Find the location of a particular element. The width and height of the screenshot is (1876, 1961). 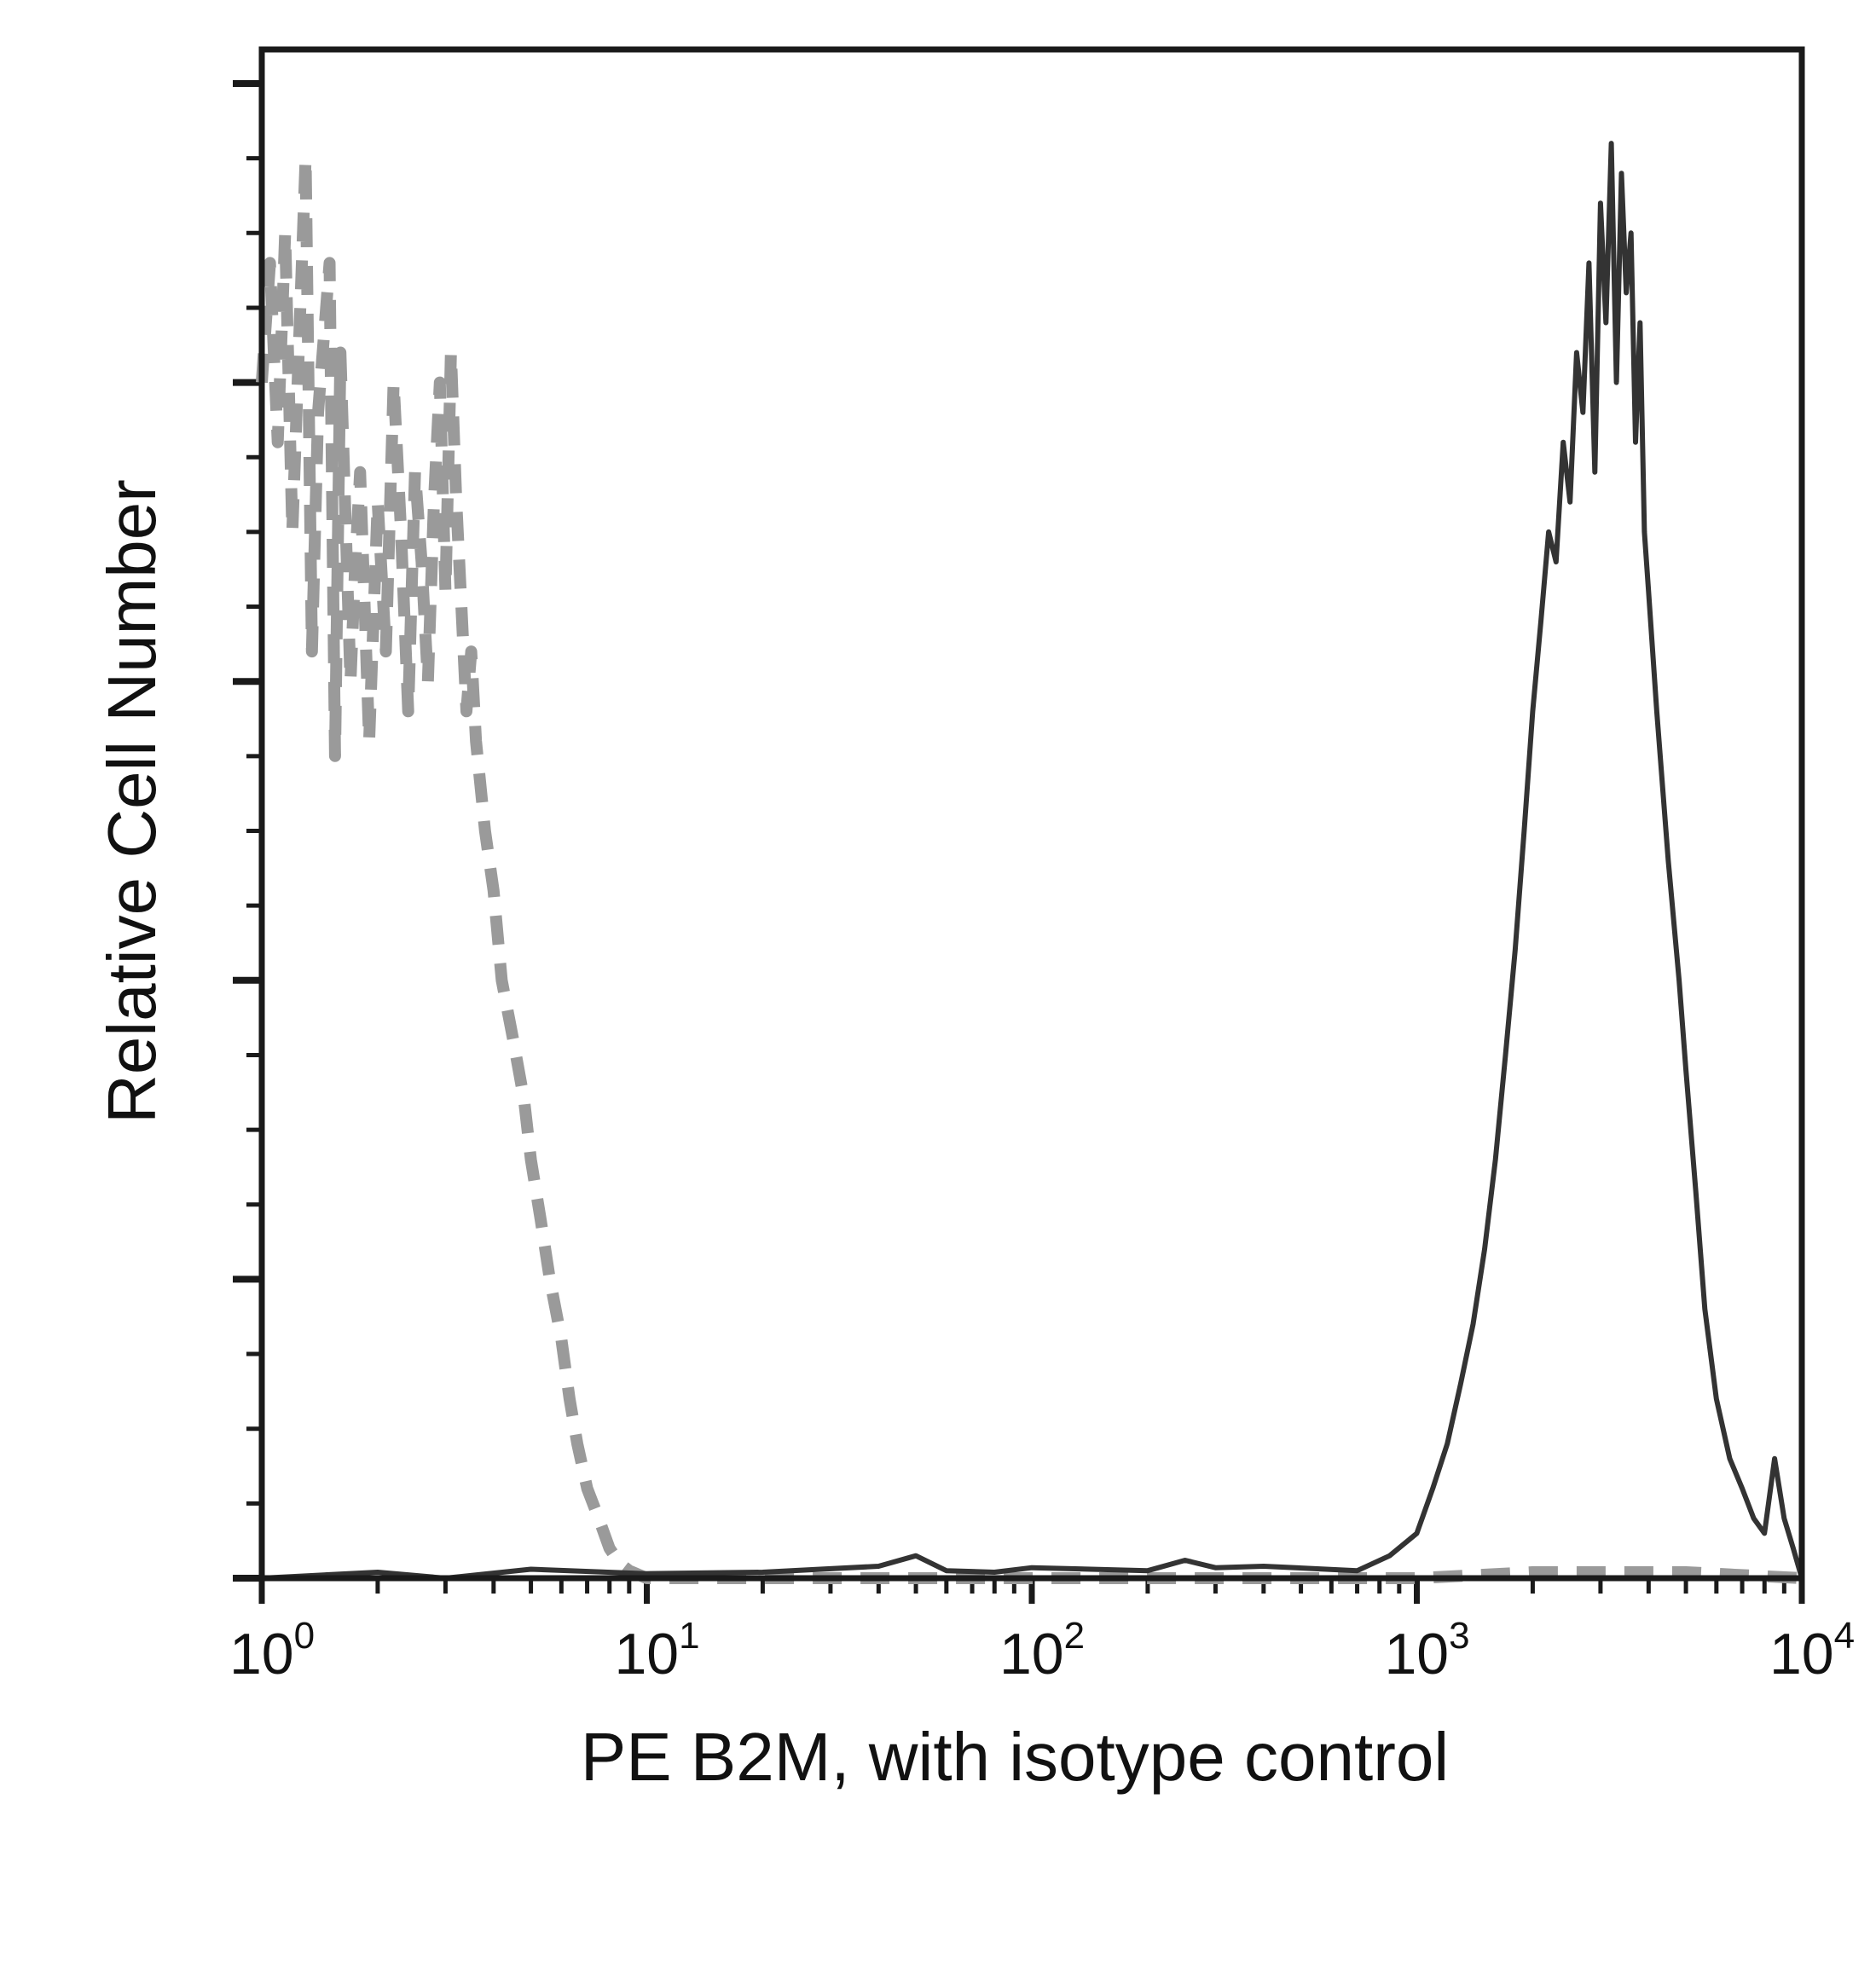

x-tick-label: 10² is located at coordinates (1042, 1650).